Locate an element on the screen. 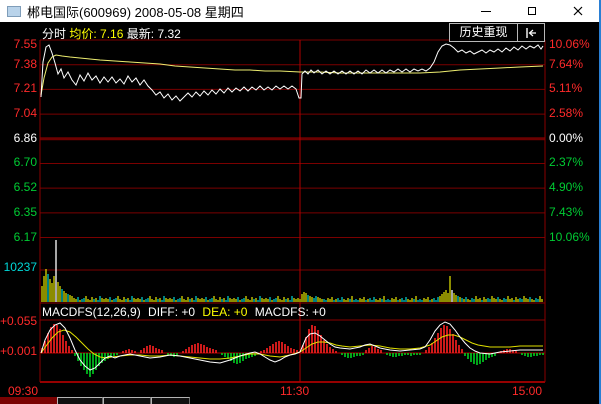 The image size is (601, 404). price-tick-0: 7.55 is located at coordinates (25, 44).